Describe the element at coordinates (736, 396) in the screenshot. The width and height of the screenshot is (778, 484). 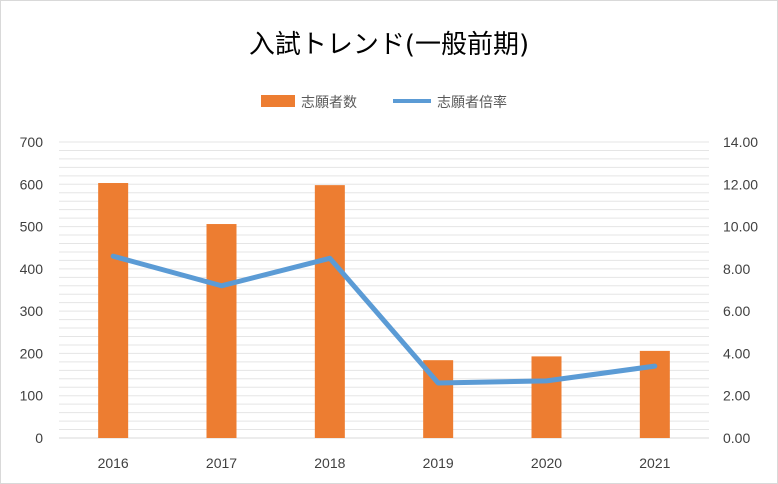
I see `y-right-tick-label: 2.00` at that location.